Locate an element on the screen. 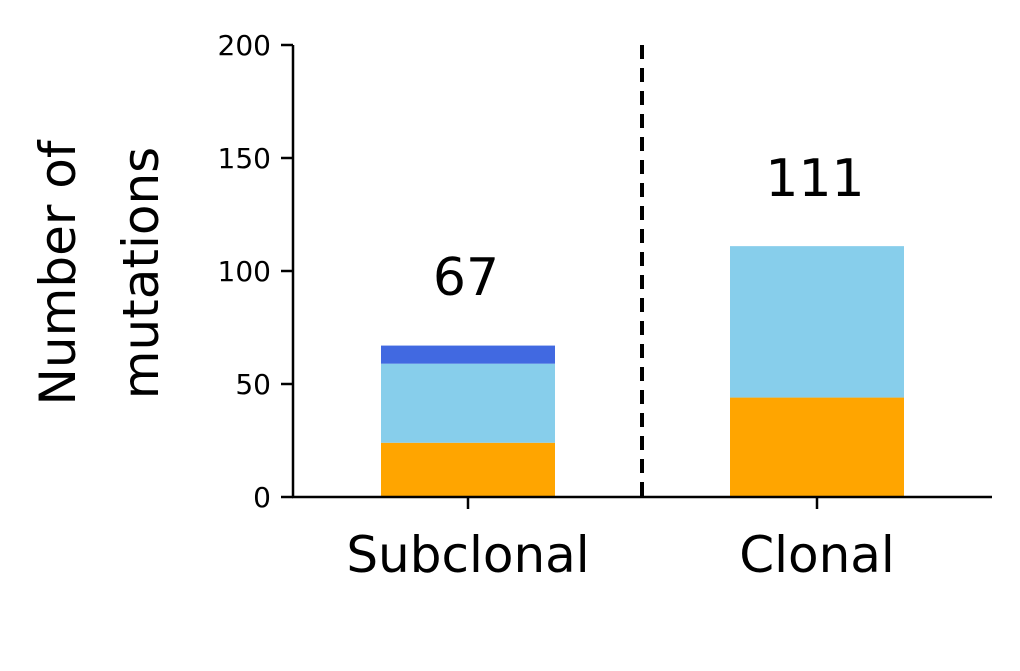 Image resolution: width=1020 pixels, height=671 pixels. x-category-label: Clonal is located at coordinates (817, 555).